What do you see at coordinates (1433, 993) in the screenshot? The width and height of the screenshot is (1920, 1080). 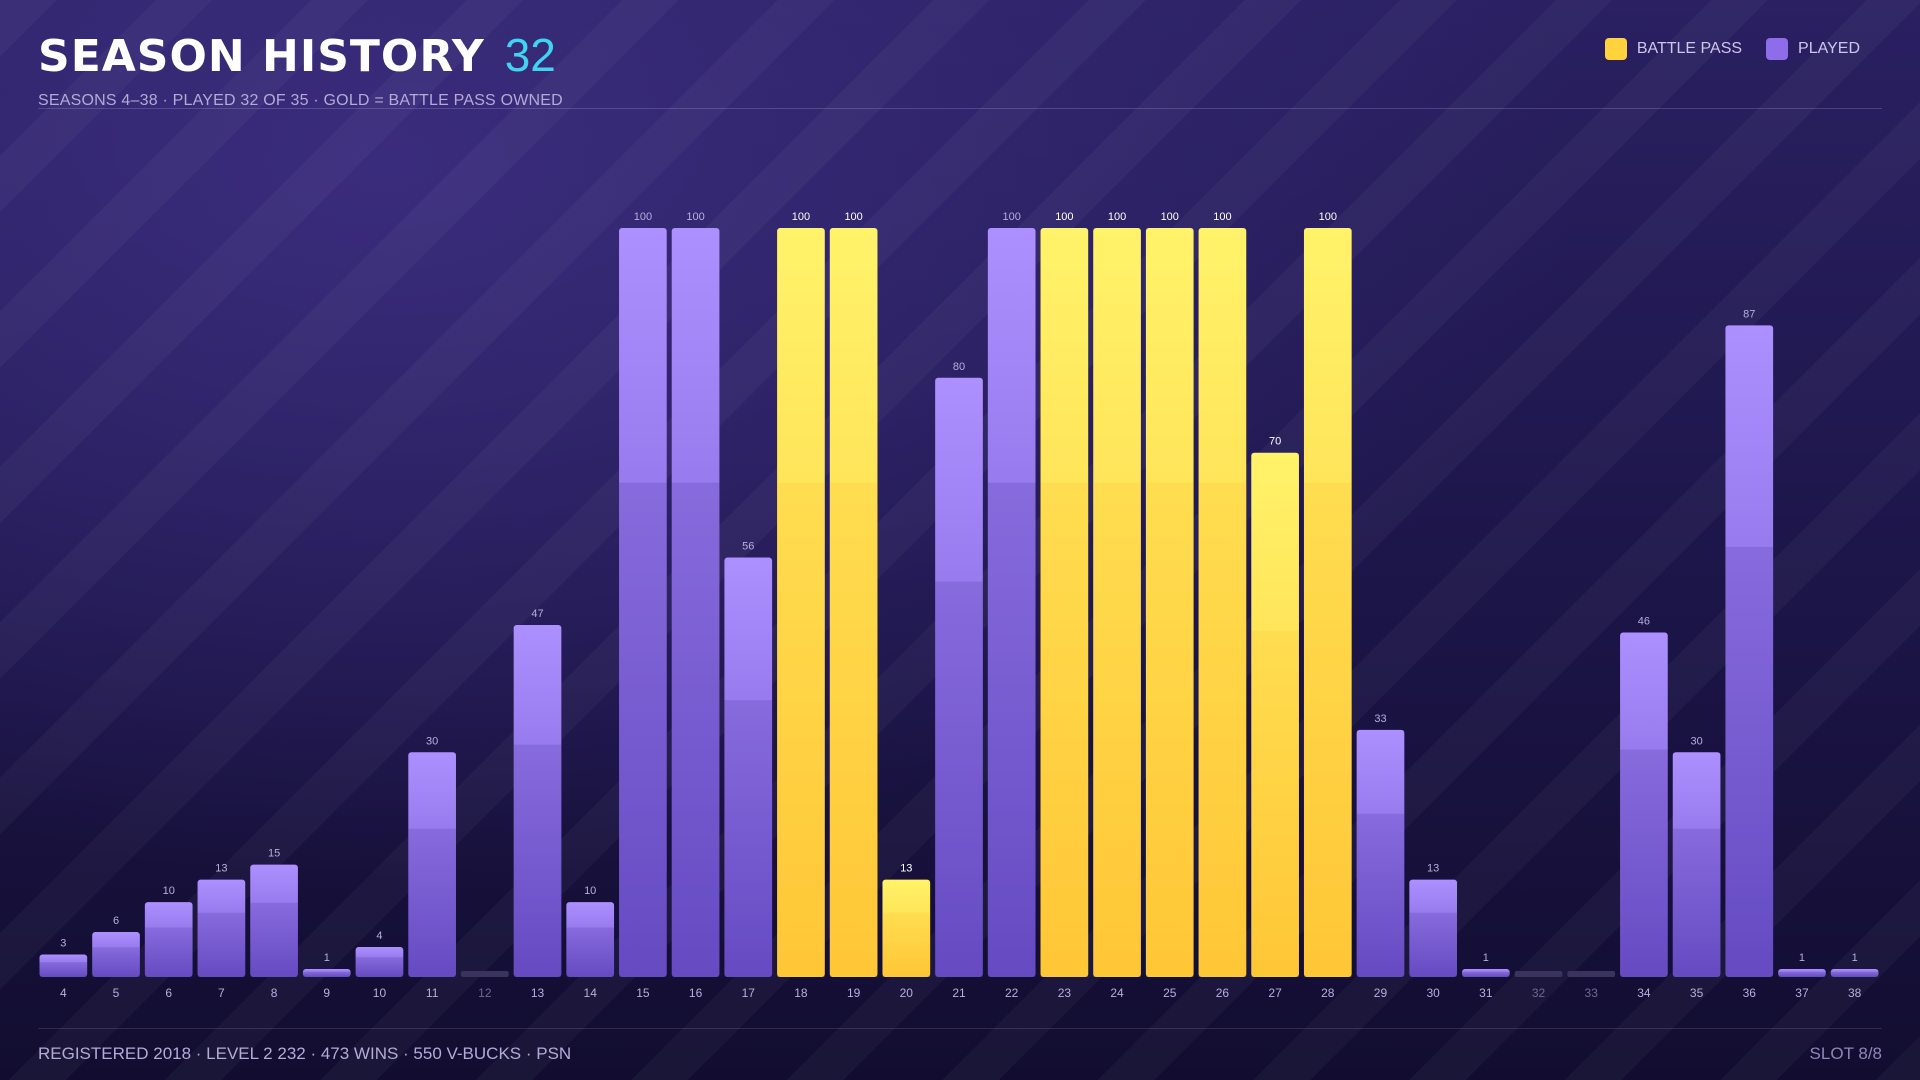 I see `x-tick-label-season-30: 30` at bounding box center [1433, 993].